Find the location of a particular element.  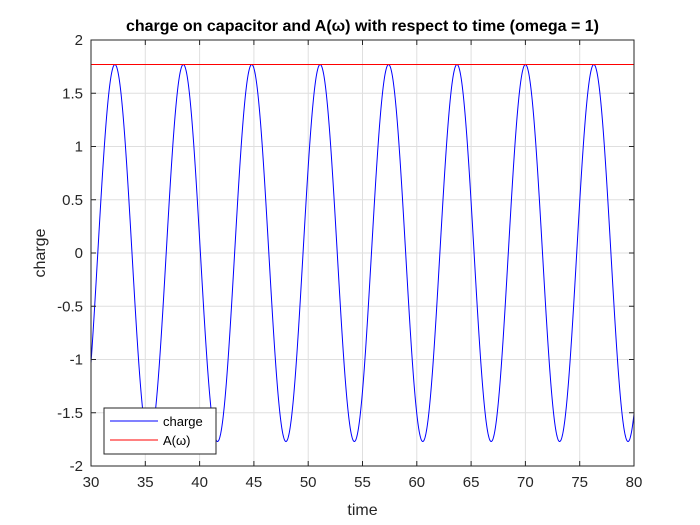

x-tick-label: 70 is located at coordinates (525, 482).